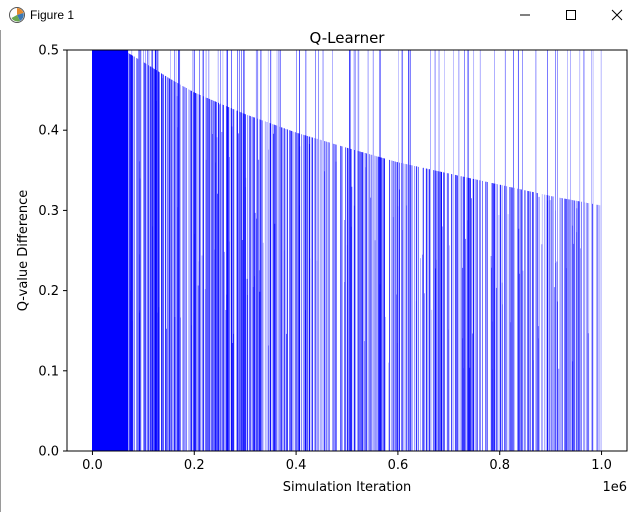 The image size is (640, 512). I want to click on matplotlib-figure-icon, so click(17, 15).